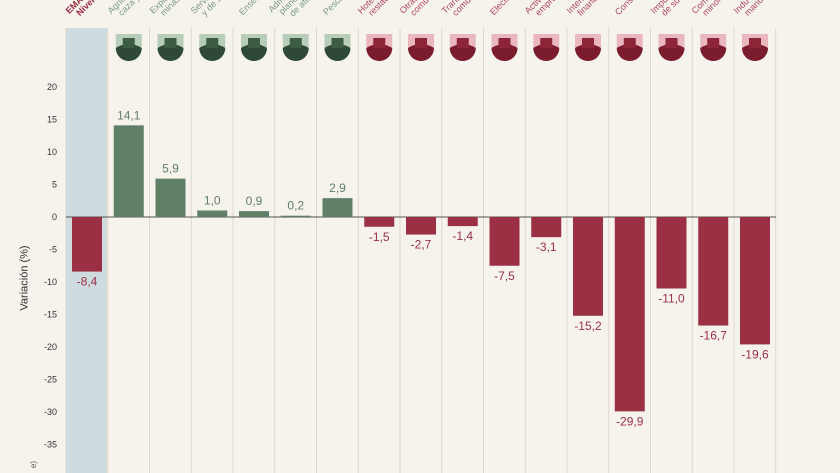 Image resolution: width=840 pixels, height=473 pixels. Describe the element at coordinates (379, 237) in the screenshot. I see `data-label: -1,5` at that location.